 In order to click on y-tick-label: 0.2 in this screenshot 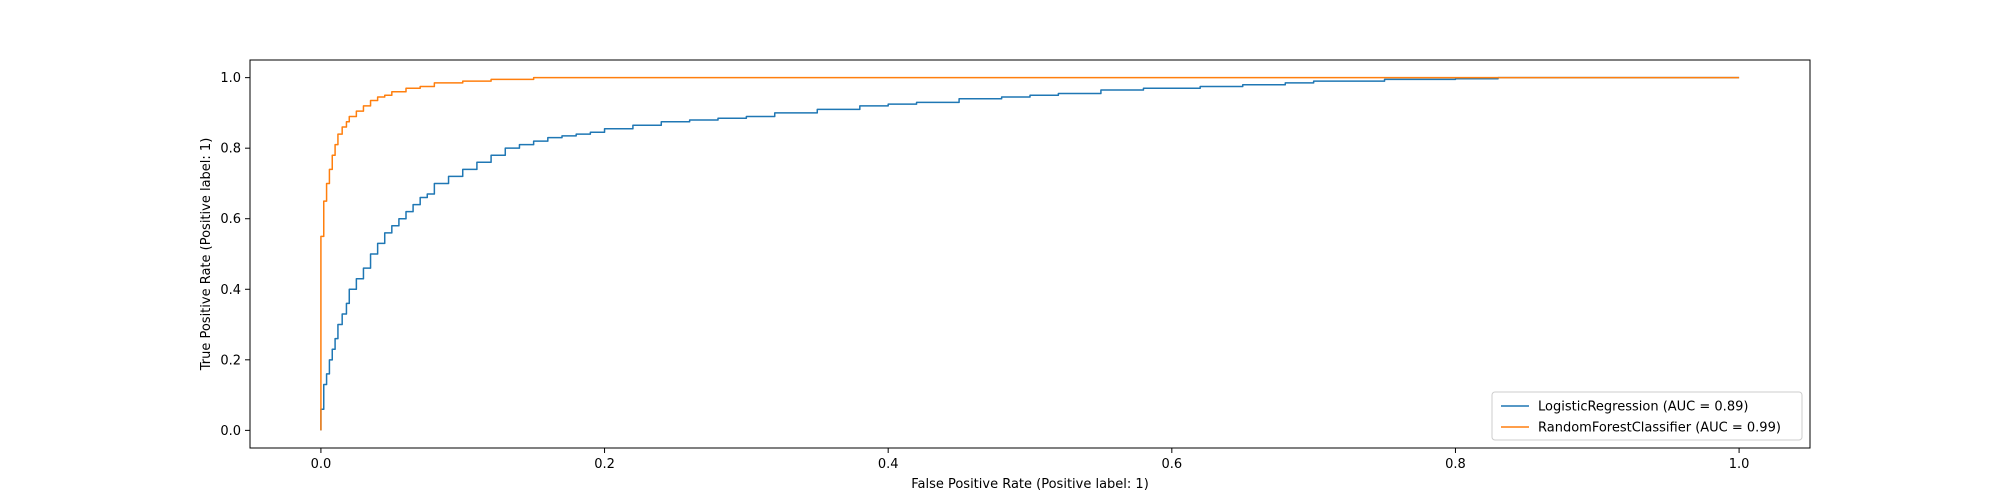, I will do `click(230, 360)`.